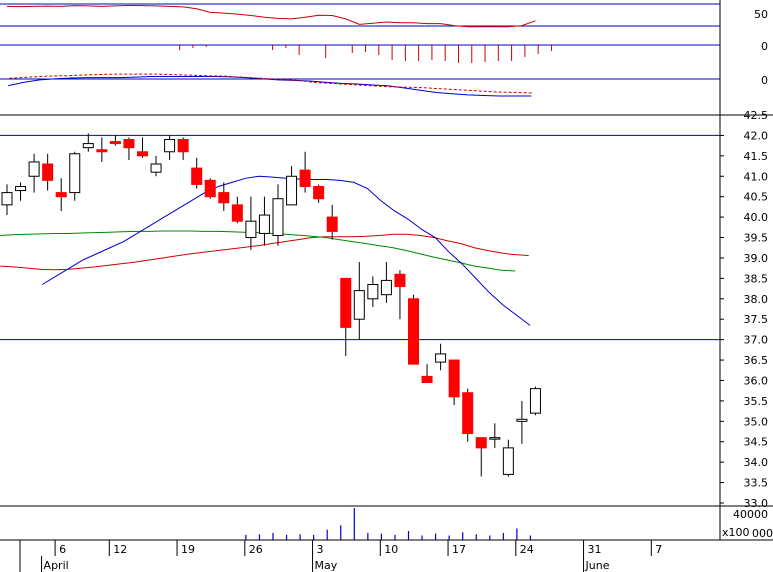  Describe the element at coordinates (756, 421) in the screenshot. I see `price-tick-label: 35.0` at that location.